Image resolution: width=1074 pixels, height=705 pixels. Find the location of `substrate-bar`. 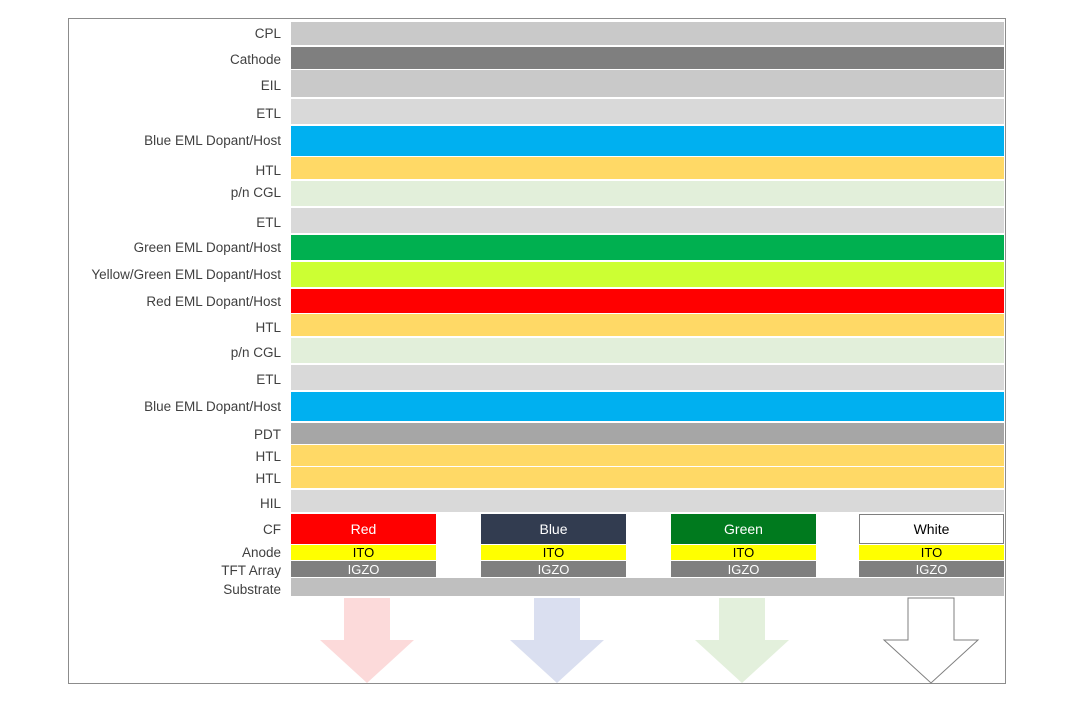

substrate-bar is located at coordinates (647, 587).